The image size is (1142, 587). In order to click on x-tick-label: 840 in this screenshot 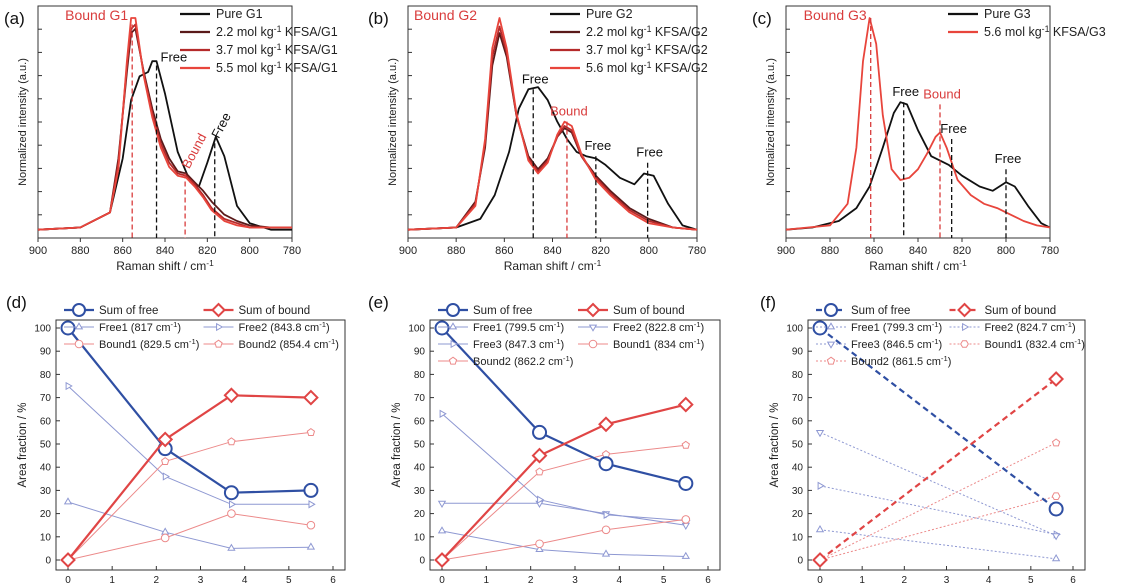, I will do `click(552, 251)`.